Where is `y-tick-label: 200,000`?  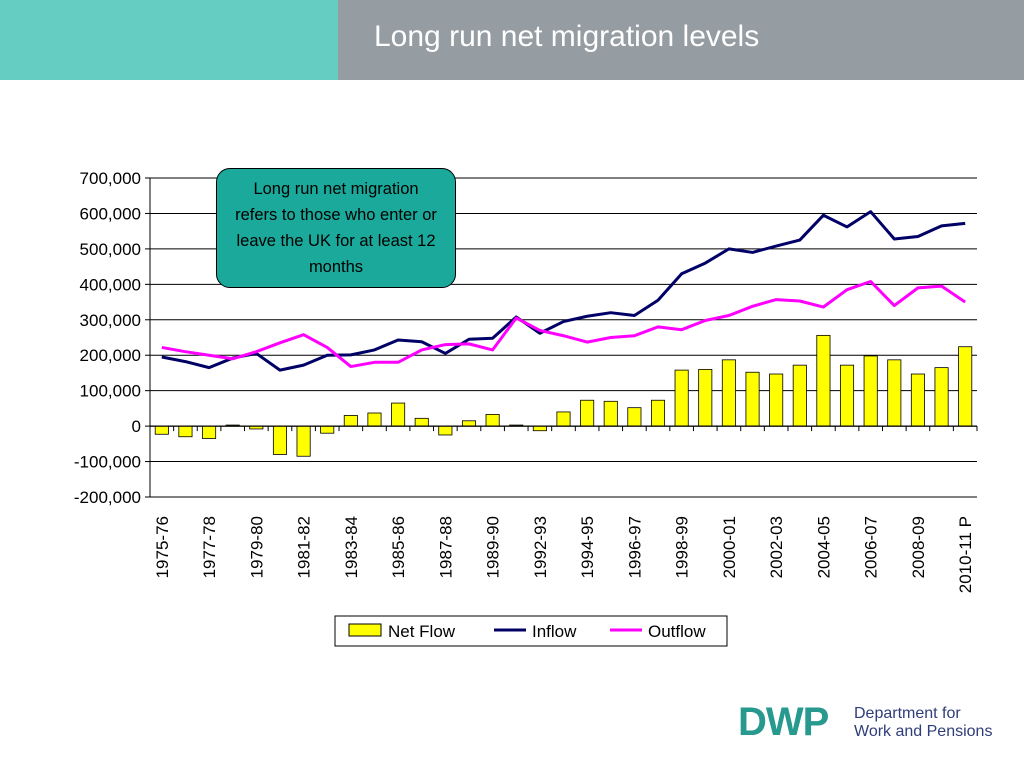
y-tick-label: 200,000 is located at coordinates (110, 355).